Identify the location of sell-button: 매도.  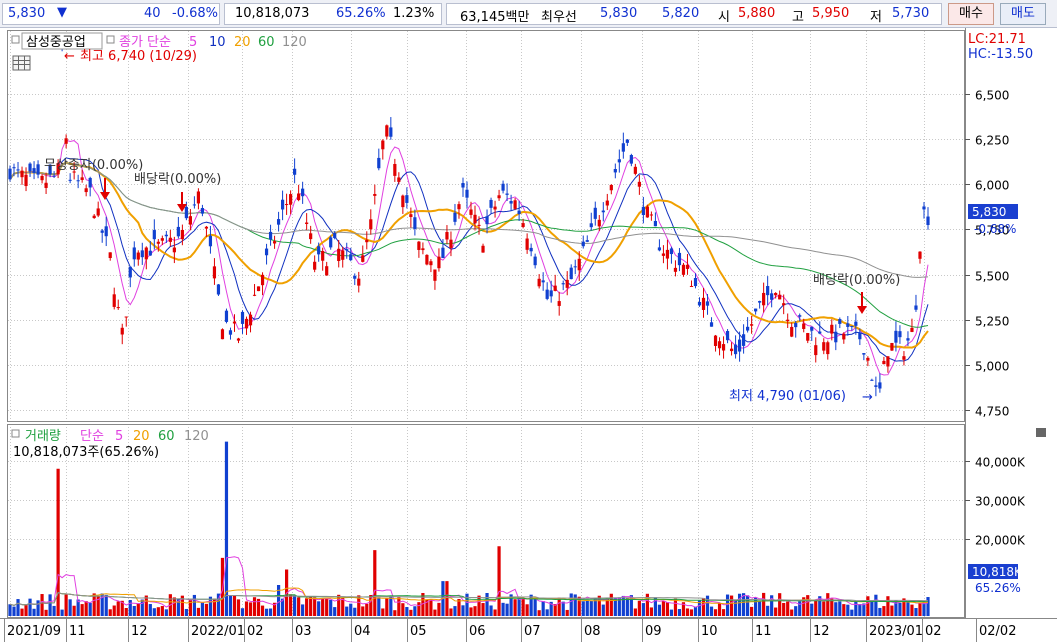
(1023, 14).